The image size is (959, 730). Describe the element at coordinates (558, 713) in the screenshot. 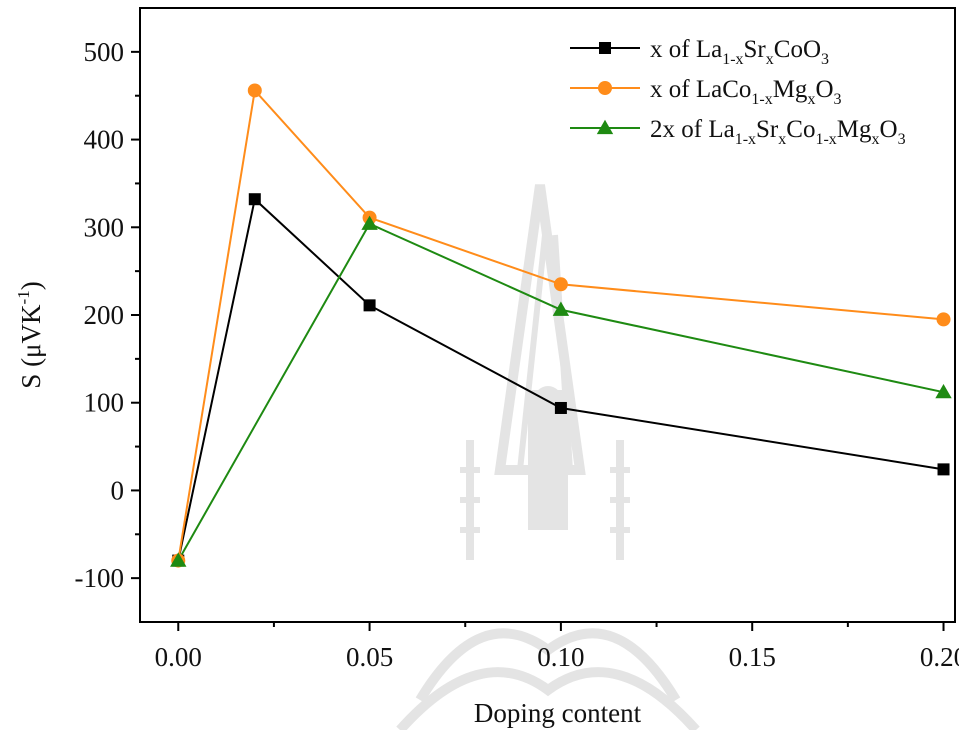

I see `x-axis-title: Doping content` at that location.